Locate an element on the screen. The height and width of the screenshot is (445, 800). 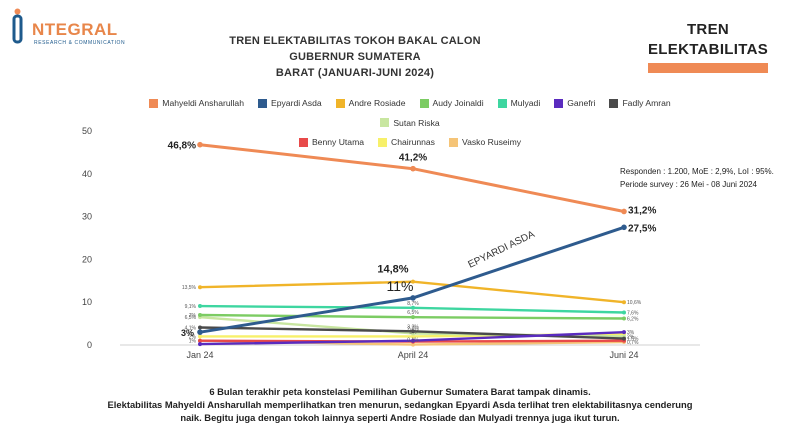
survey-period: Periode survey : 26 Mei - 08 Juni 2024 is located at coordinates (688, 184).